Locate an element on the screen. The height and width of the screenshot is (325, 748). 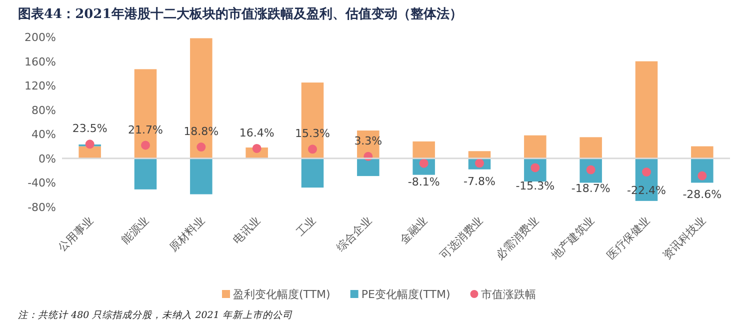
x-tick-label: 地产建筑业 is located at coordinates (572, 238).